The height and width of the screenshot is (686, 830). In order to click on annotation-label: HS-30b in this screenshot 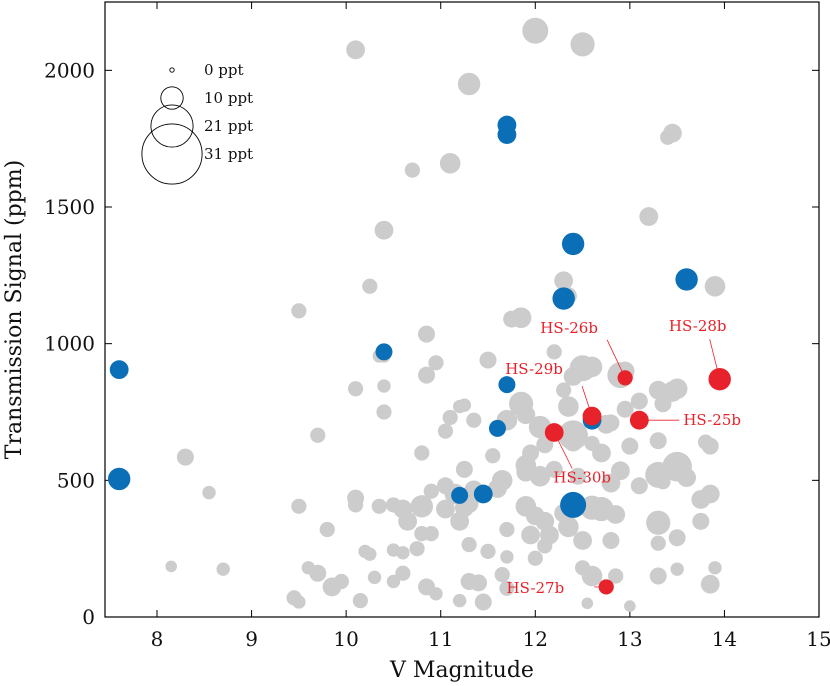, I will do `click(582, 478)`.